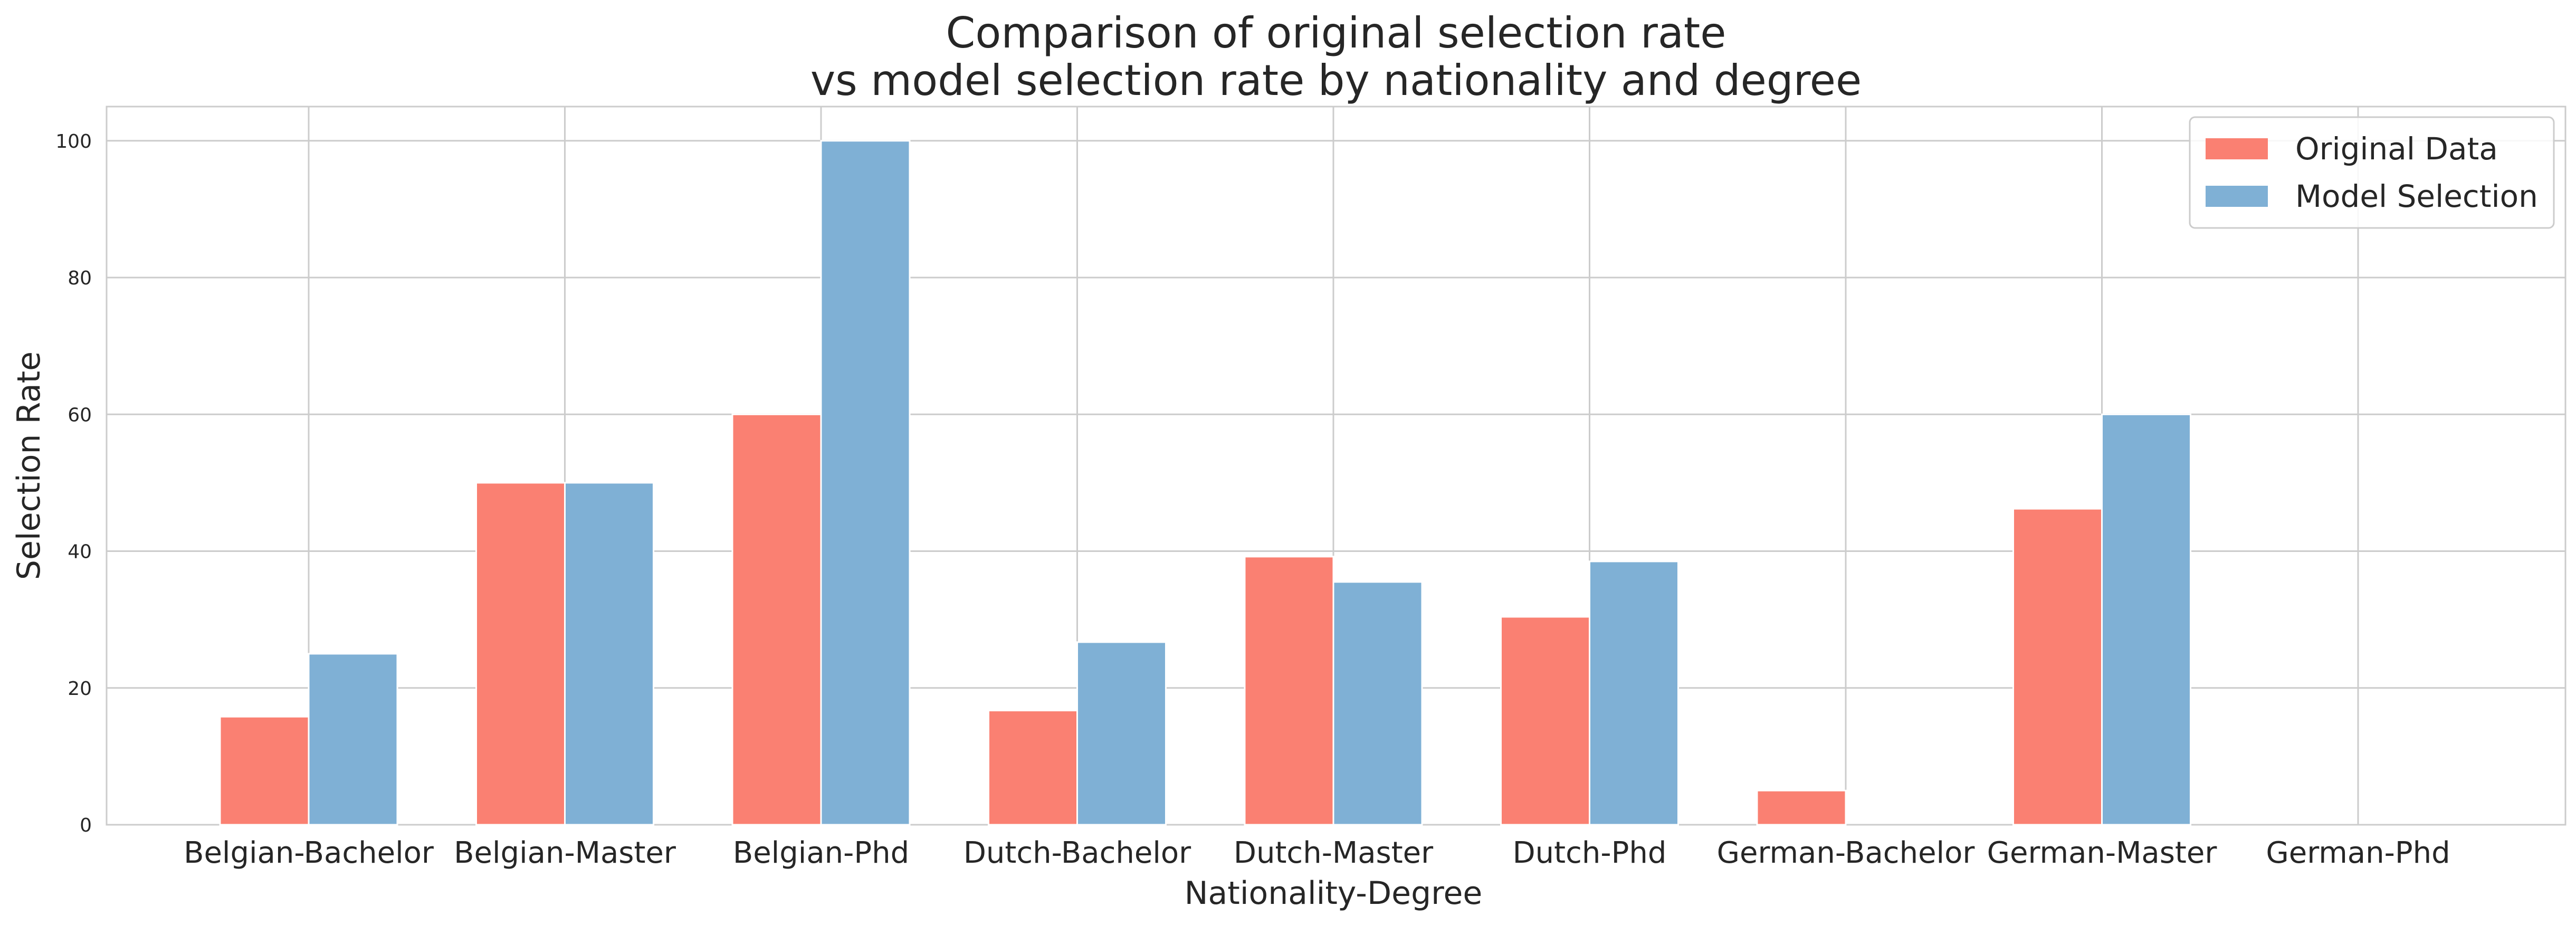 This screenshot has width=2576, height=925. I want to click on bar-model-selection-belgian-phd, so click(865, 483).